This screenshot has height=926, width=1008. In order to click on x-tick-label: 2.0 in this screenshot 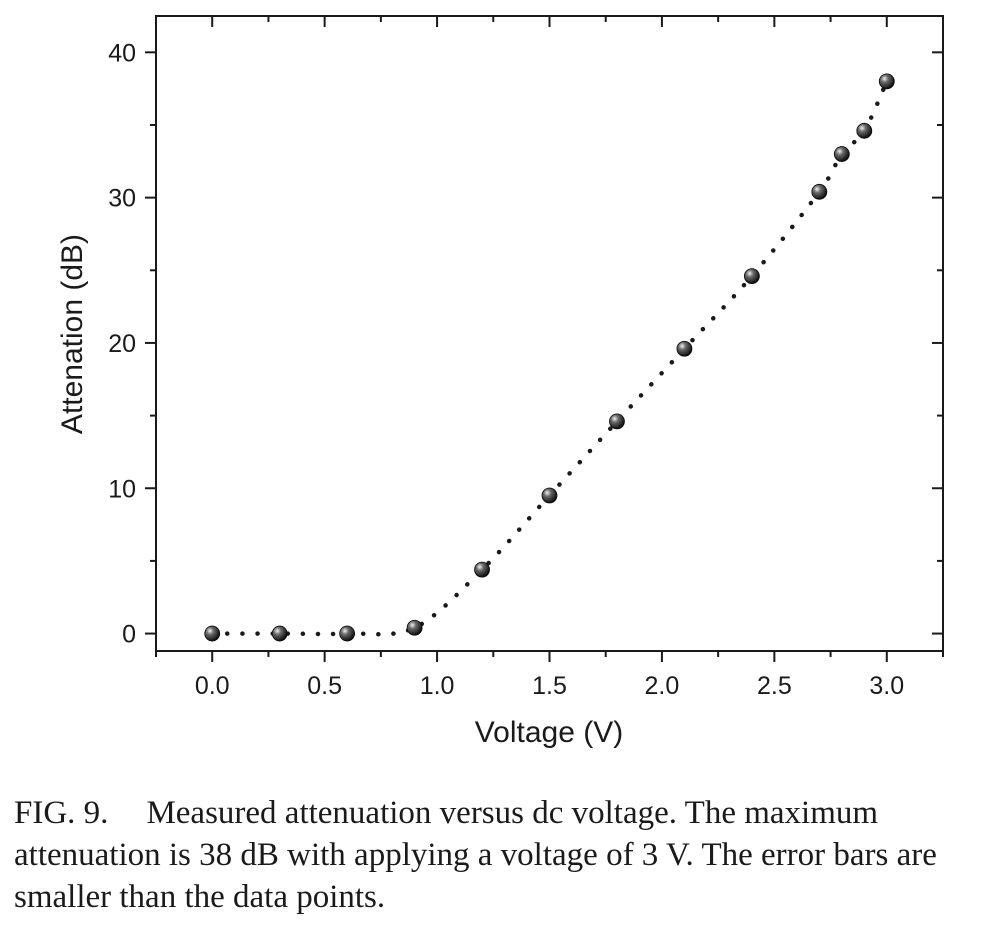, I will do `click(662, 686)`.